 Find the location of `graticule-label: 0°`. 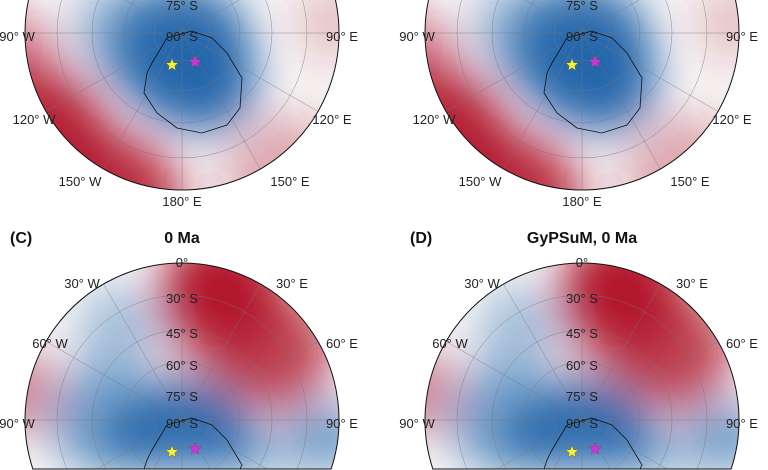

graticule-label: 0° is located at coordinates (182, 262).